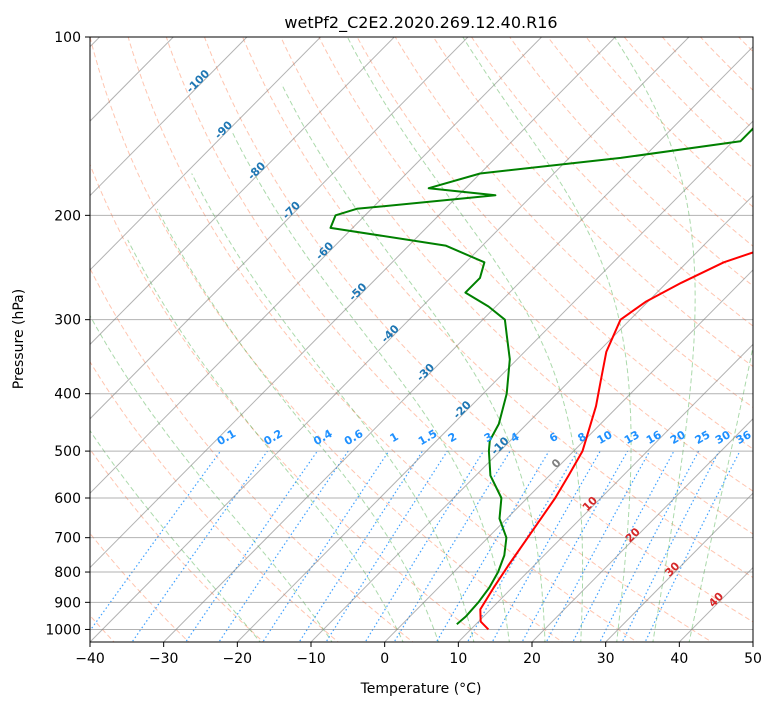  I want to click on x-tick-label: −10, so click(311, 659).